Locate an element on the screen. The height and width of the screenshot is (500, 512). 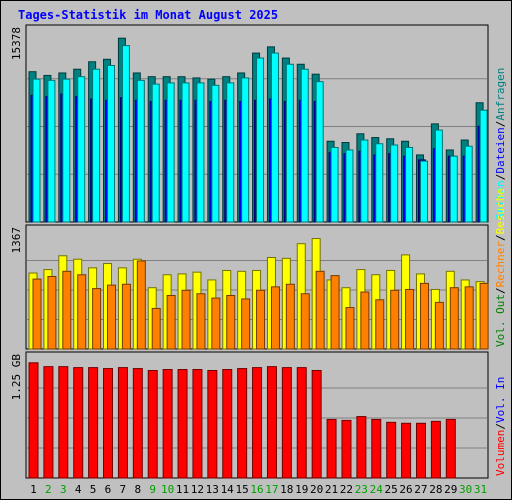
x-tick-label-day-5: 5 is located at coordinates (93, 489).